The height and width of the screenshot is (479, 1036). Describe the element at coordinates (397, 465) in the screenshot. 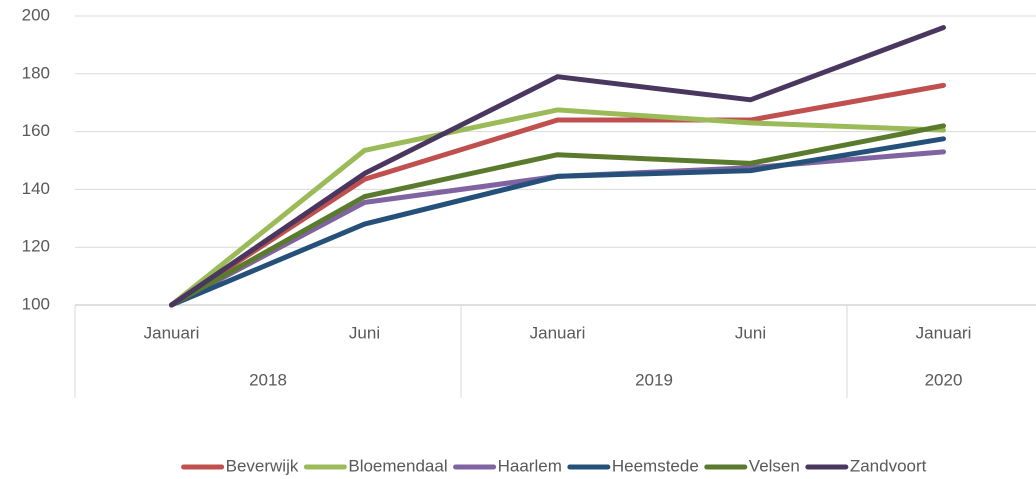

I see `legend-label: Bloemendaal` at that location.